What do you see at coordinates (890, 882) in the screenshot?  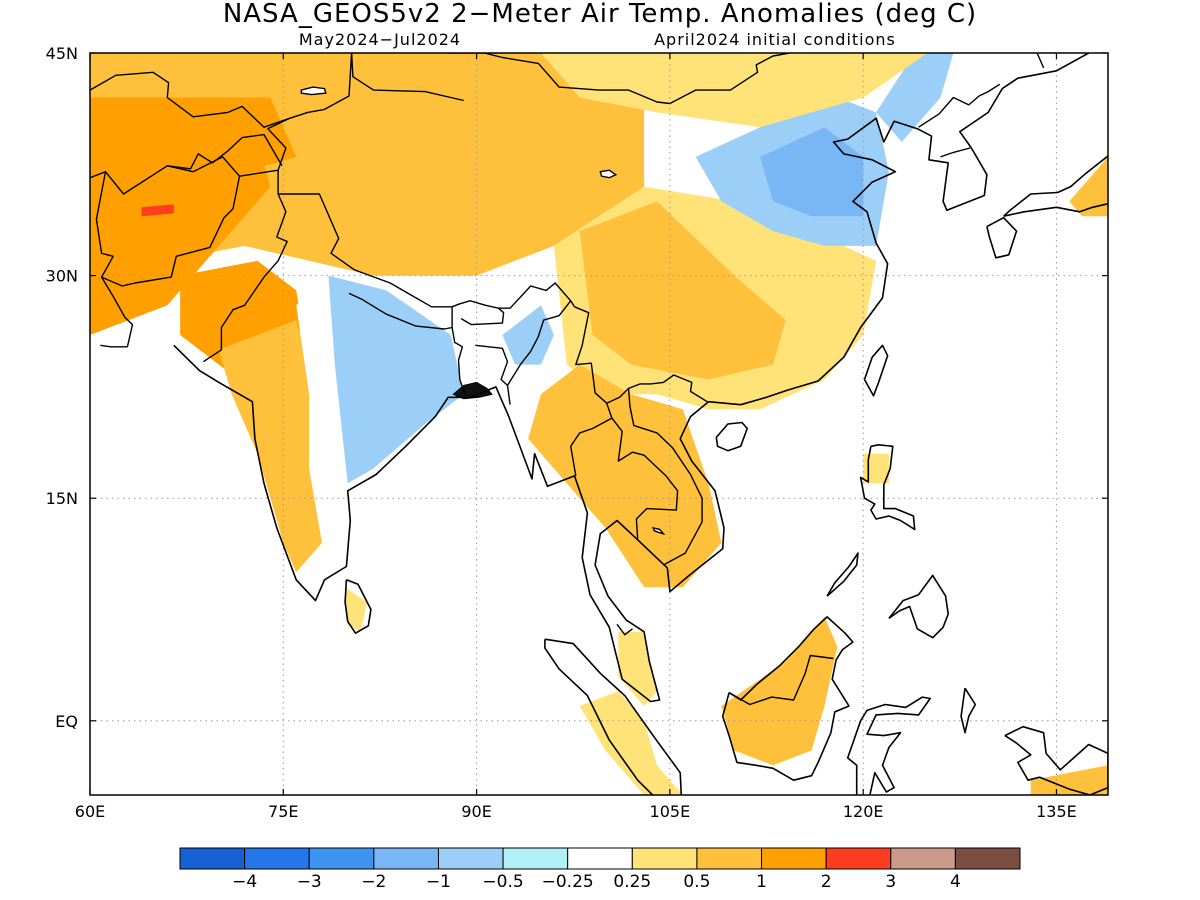 I see `colorbar-label: 3` at bounding box center [890, 882].